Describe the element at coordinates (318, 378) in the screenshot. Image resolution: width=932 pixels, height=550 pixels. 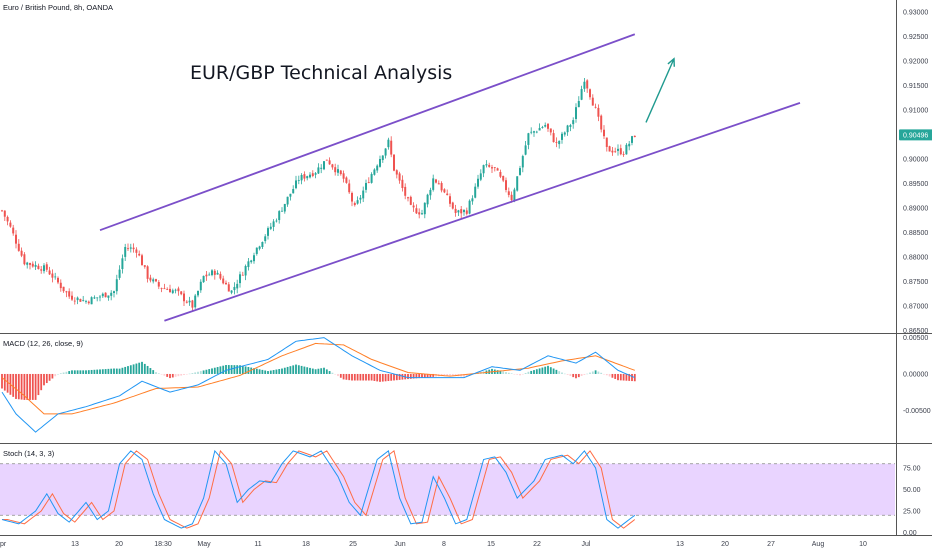
I see `macd-signal-line` at that location.